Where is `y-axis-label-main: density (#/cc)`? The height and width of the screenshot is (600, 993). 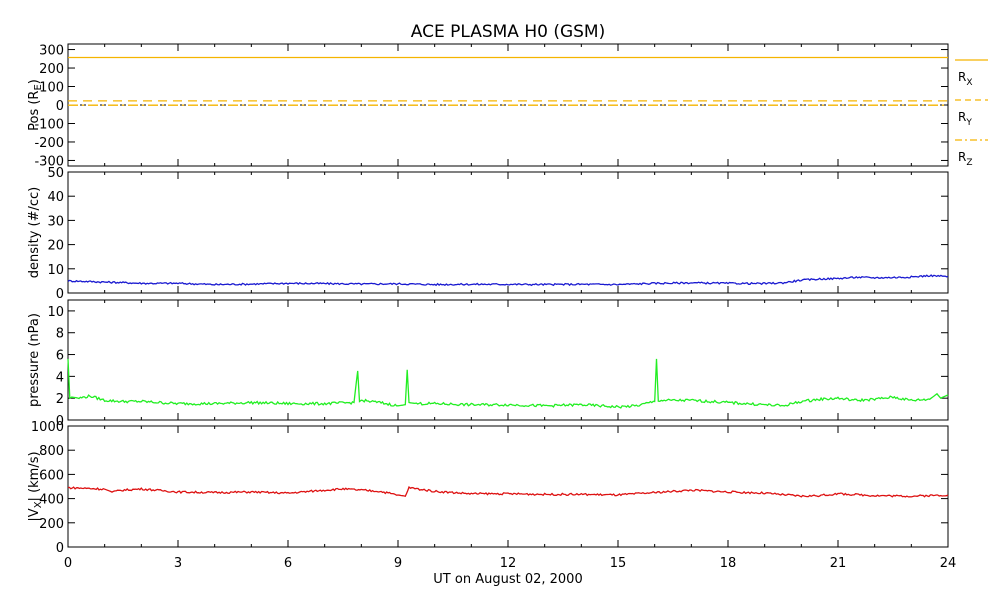 y-axis-label-main: density (#/cc) is located at coordinates (34, 233).